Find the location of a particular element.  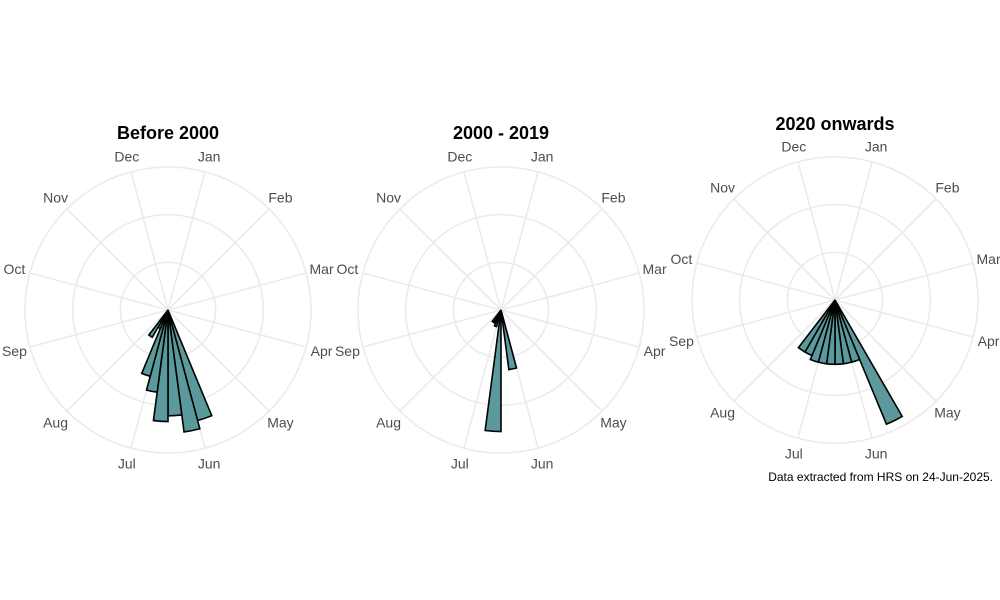

polar-grid-2000-2019 is located at coordinates (501, 310).